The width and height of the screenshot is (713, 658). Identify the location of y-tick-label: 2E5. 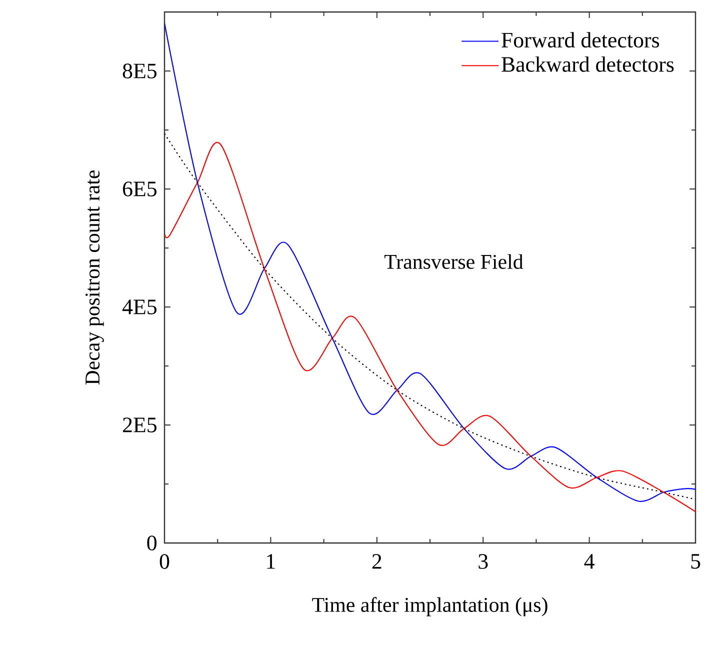
(139, 425).